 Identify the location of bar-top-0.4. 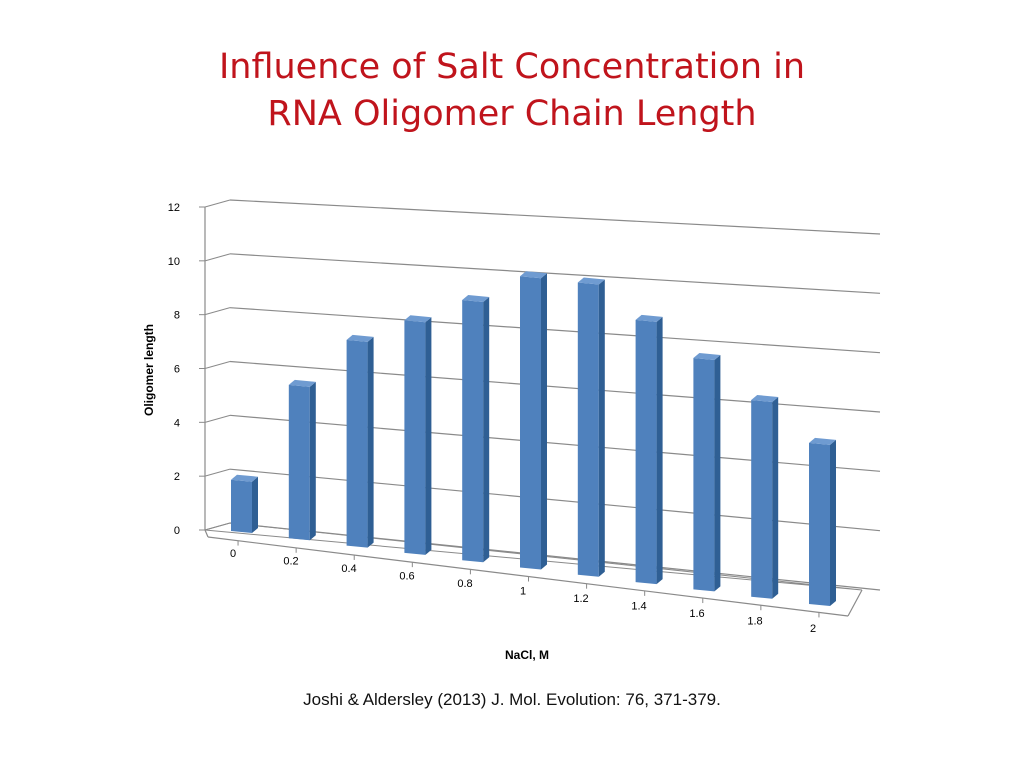
(360, 338).